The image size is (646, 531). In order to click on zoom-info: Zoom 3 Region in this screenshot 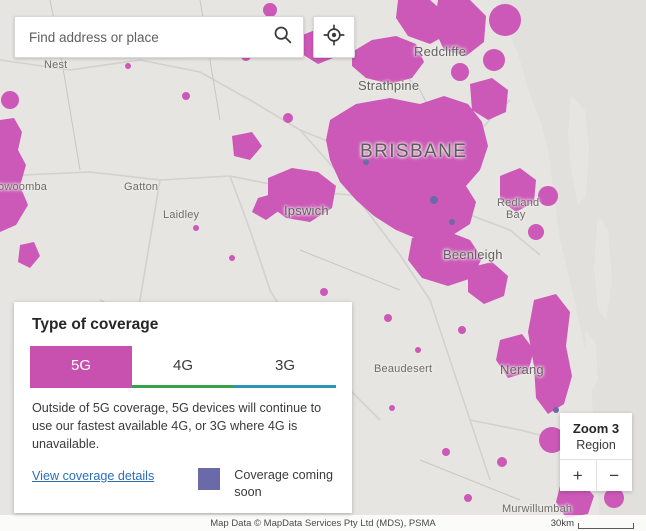, I will do `click(596, 436)`.